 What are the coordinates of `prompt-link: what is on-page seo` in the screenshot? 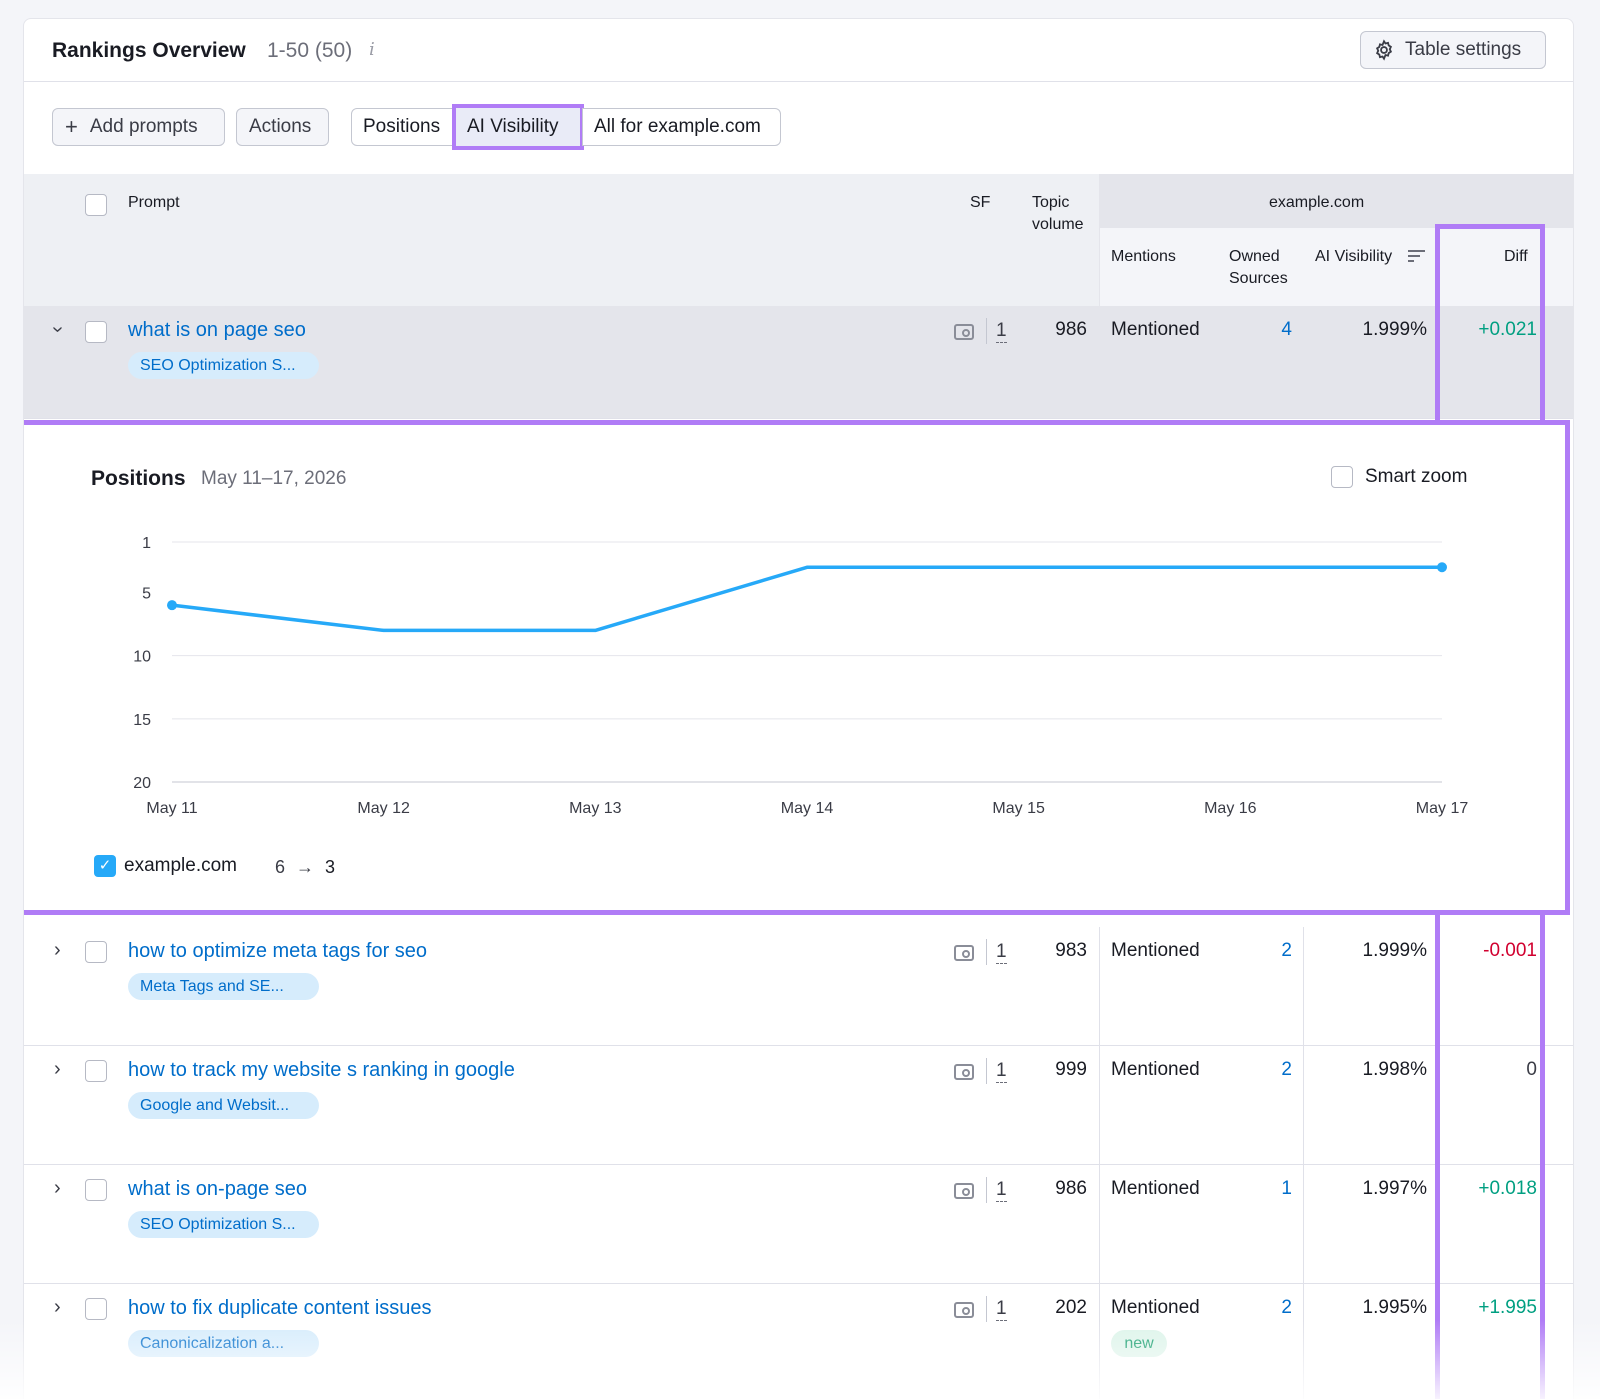 It's located at (218, 1189).